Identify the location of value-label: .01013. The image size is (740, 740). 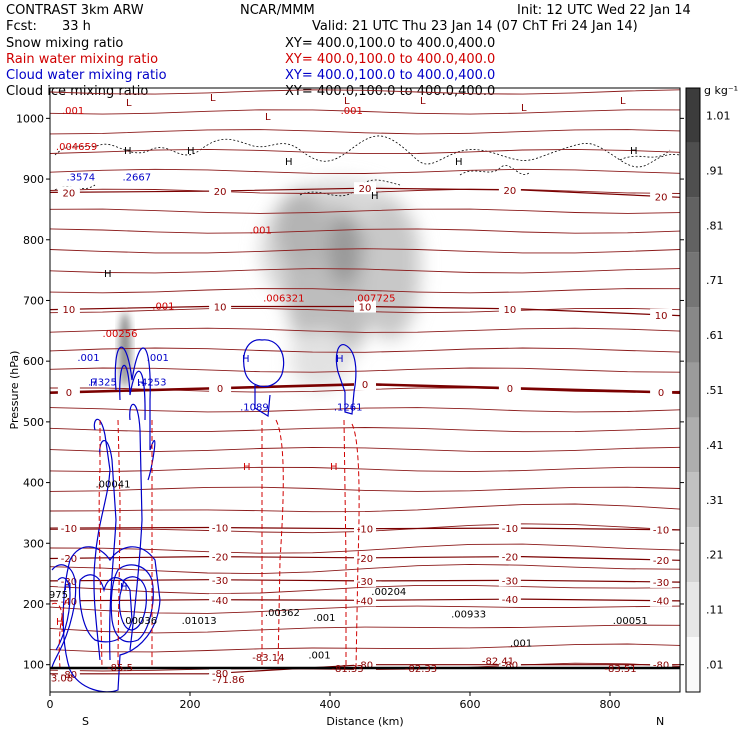
(199, 621).